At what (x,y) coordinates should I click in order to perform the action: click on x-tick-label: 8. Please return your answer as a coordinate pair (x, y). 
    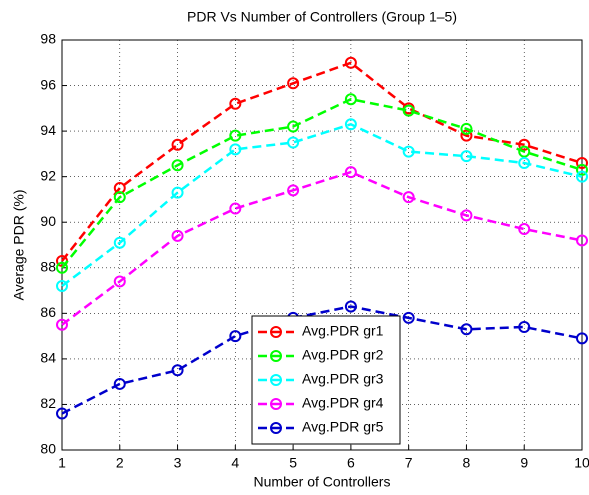
    Looking at the image, I should click on (467, 463).